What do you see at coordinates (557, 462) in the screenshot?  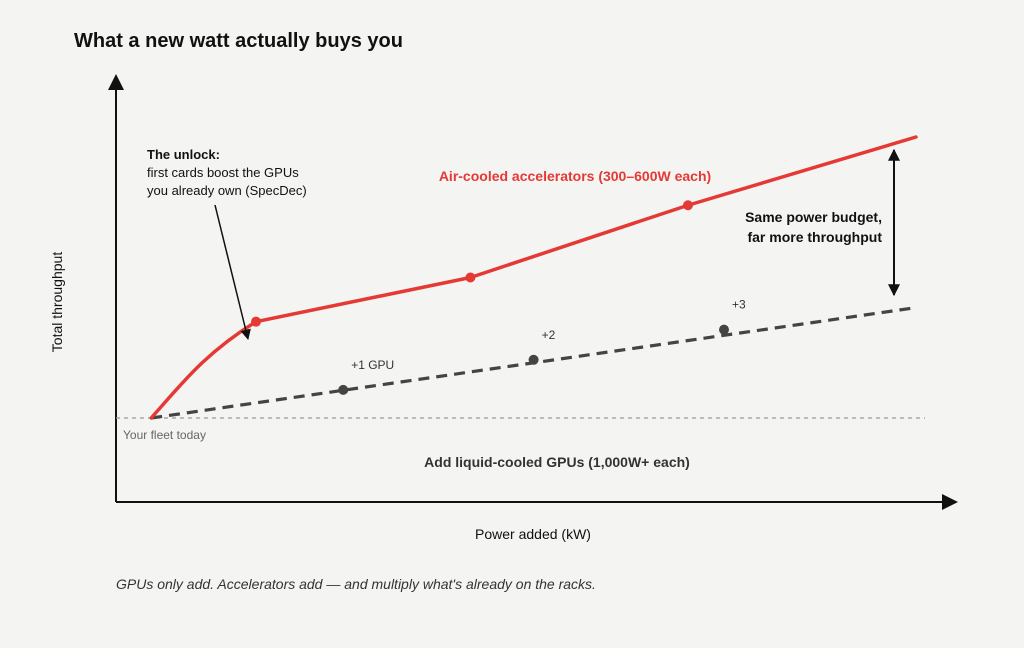 I see `gpu-series-label: Add liquid-cooled GPUs (1,000W+ each)` at bounding box center [557, 462].